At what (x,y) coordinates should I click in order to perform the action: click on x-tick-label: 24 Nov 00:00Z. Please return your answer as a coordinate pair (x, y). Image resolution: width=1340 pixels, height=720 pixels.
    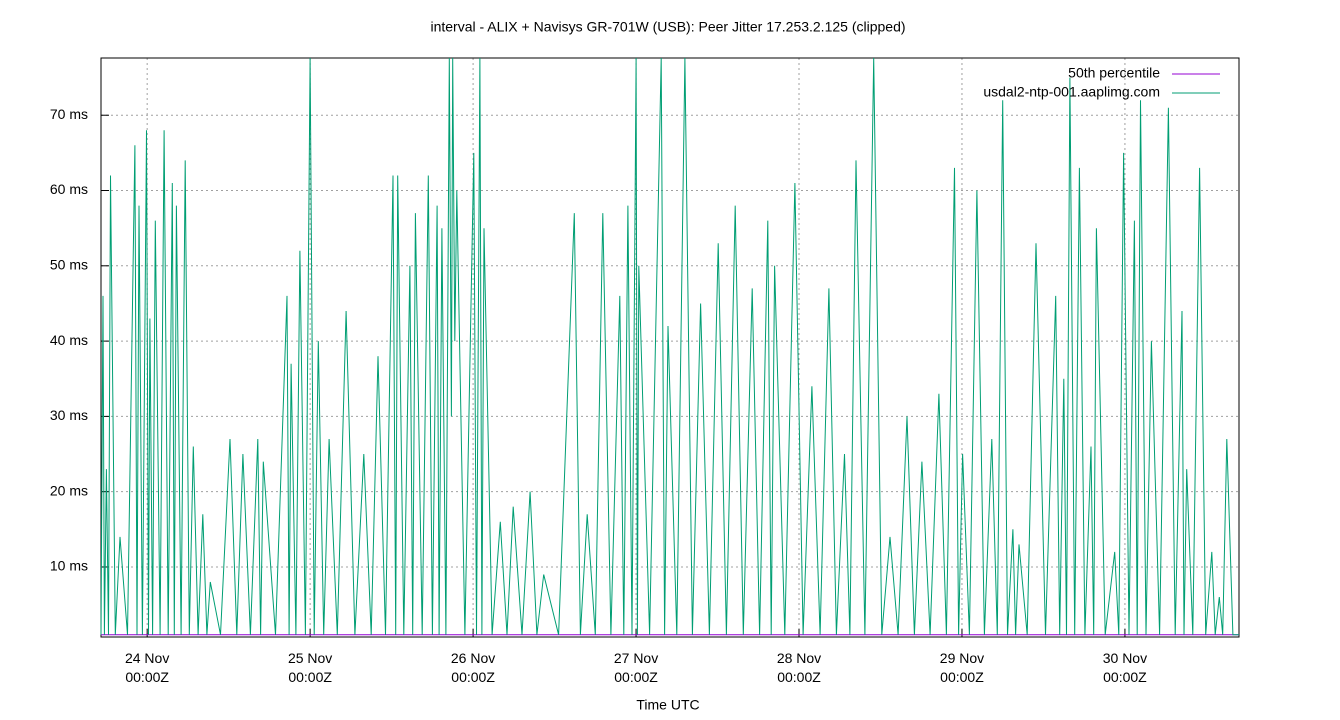
    Looking at the image, I should click on (147, 667).